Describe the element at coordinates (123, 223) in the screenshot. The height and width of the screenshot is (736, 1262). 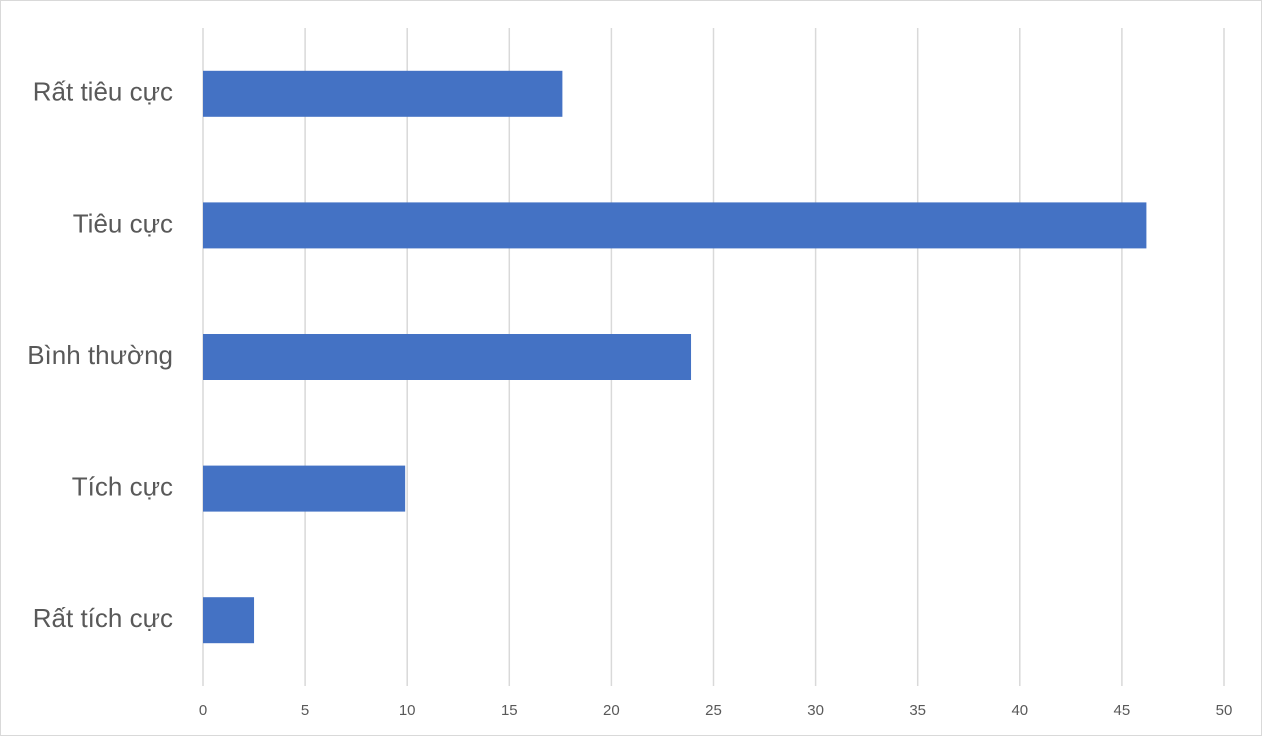
I see `y-tick-label: Tiêu cực` at that location.